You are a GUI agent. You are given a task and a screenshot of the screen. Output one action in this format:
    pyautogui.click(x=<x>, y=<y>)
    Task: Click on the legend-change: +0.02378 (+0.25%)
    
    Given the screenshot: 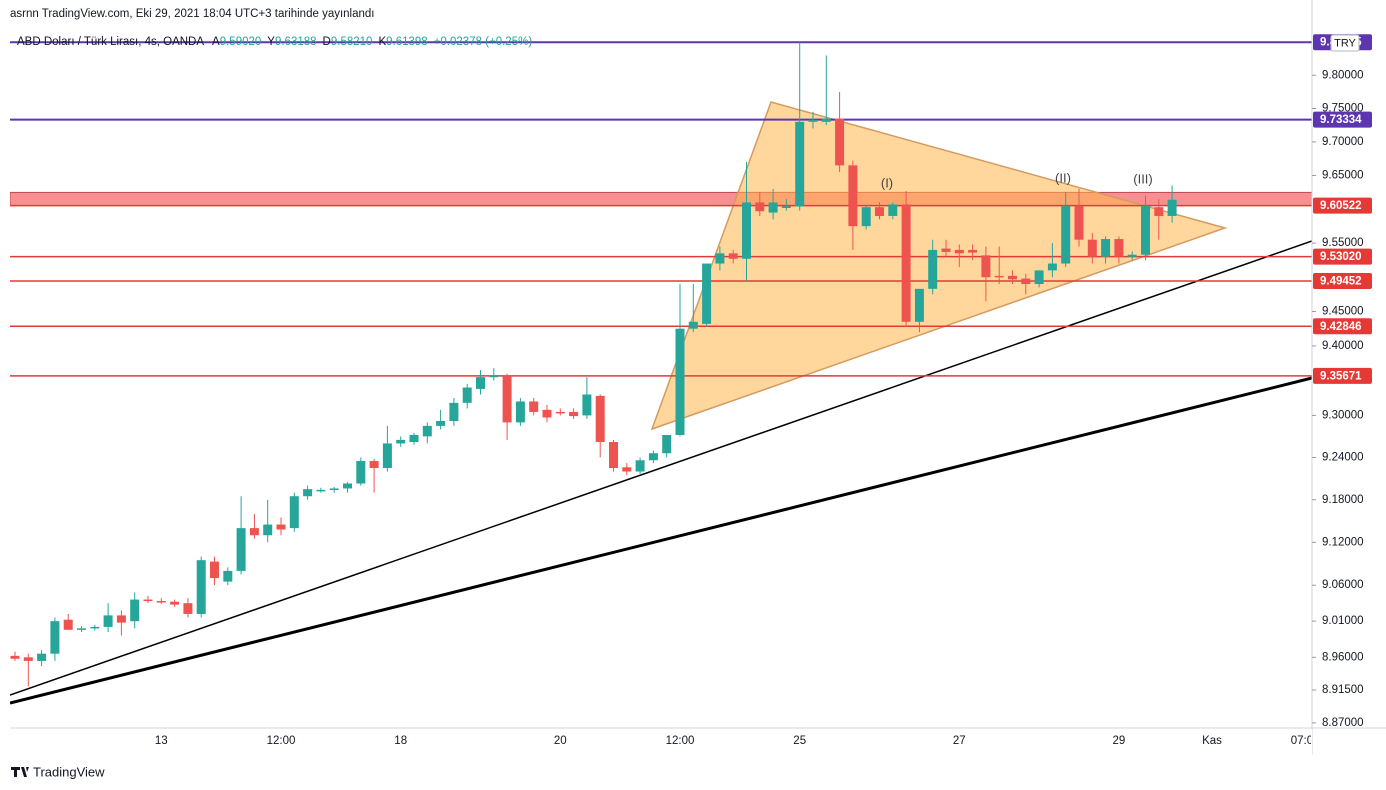 What is the action you would take?
    pyautogui.click(x=483, y=42)
    